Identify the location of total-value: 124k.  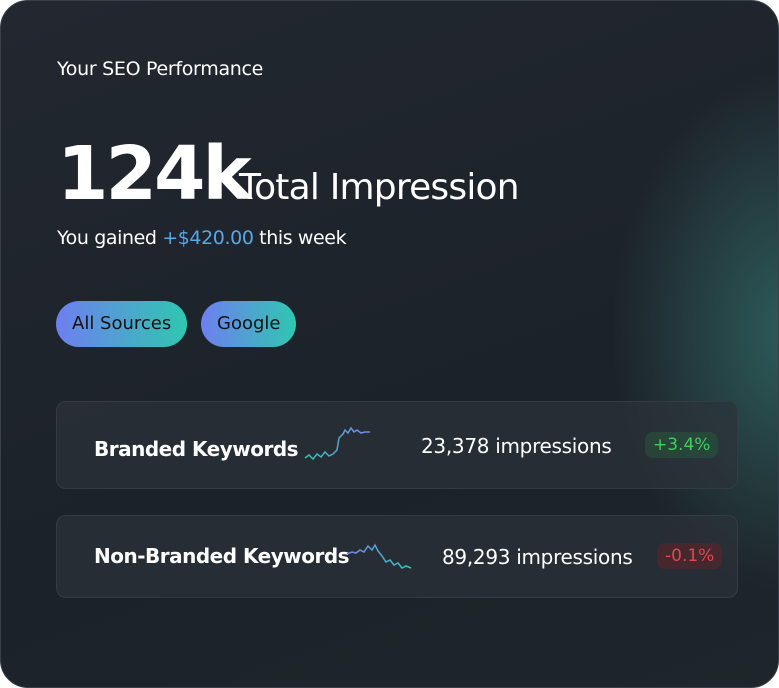
(154, 174).